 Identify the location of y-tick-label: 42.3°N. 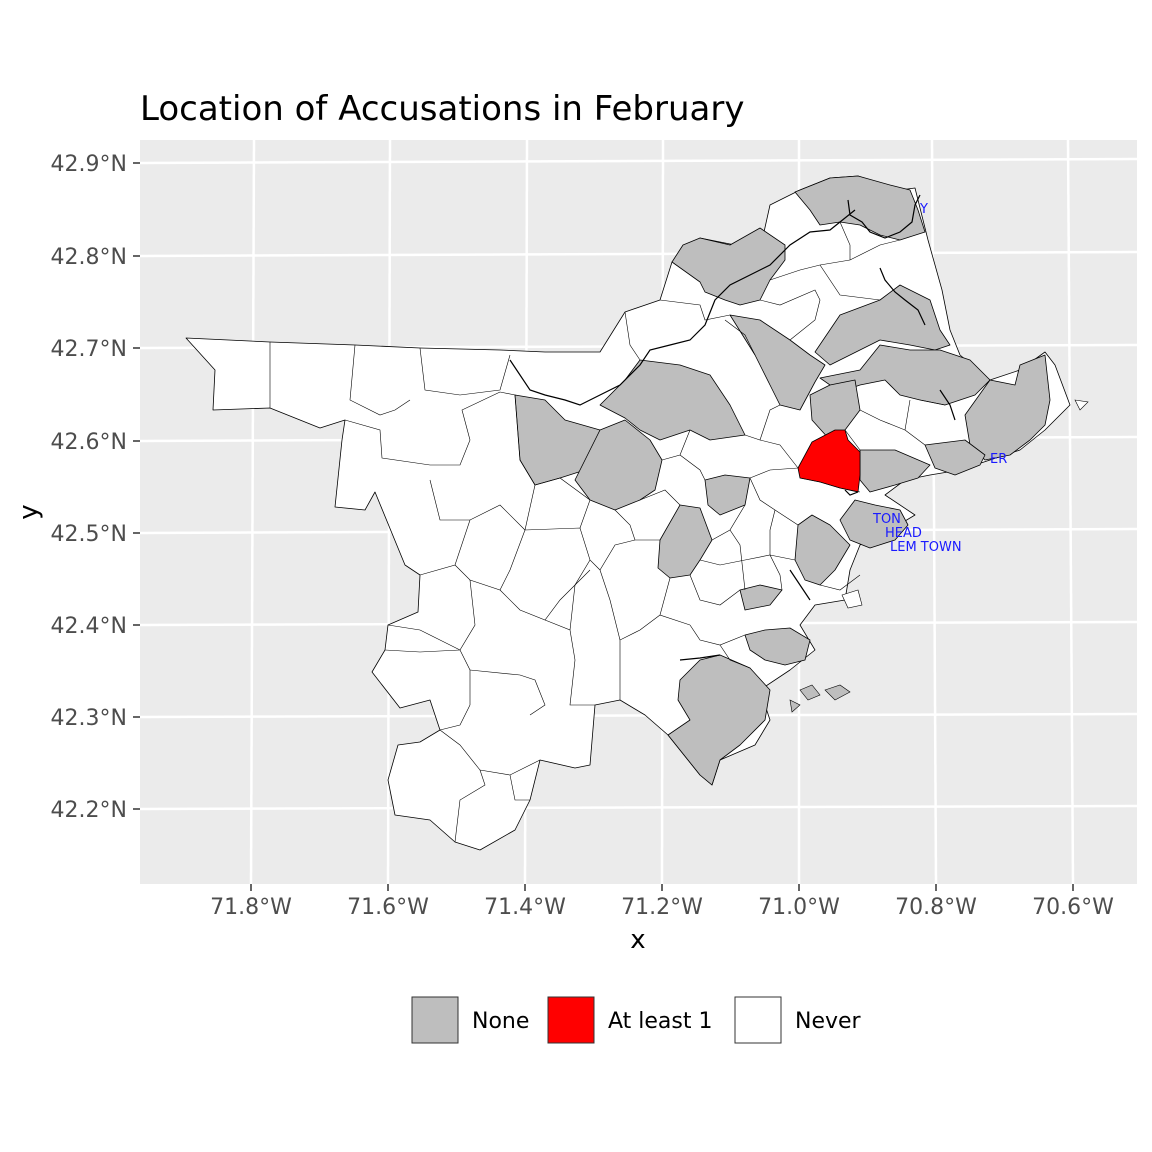
(89, 718).